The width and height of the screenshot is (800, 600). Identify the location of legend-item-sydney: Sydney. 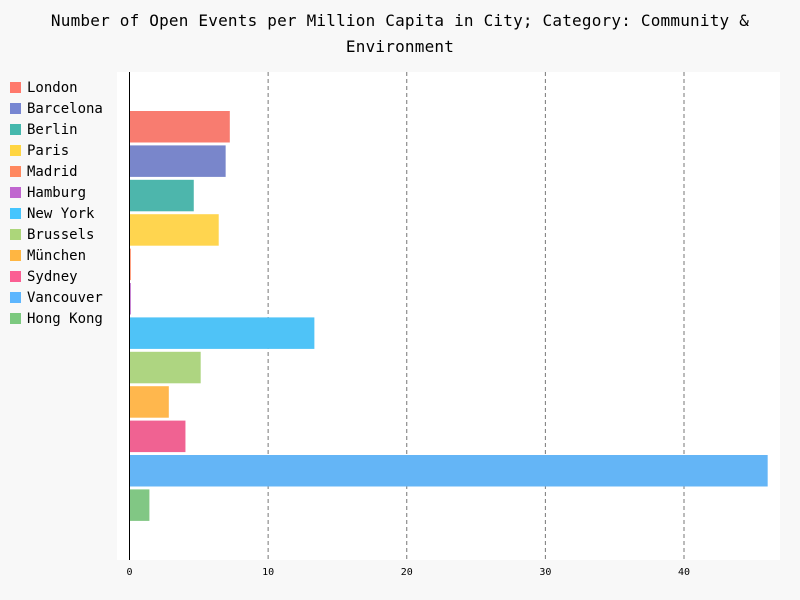
(65, 277).